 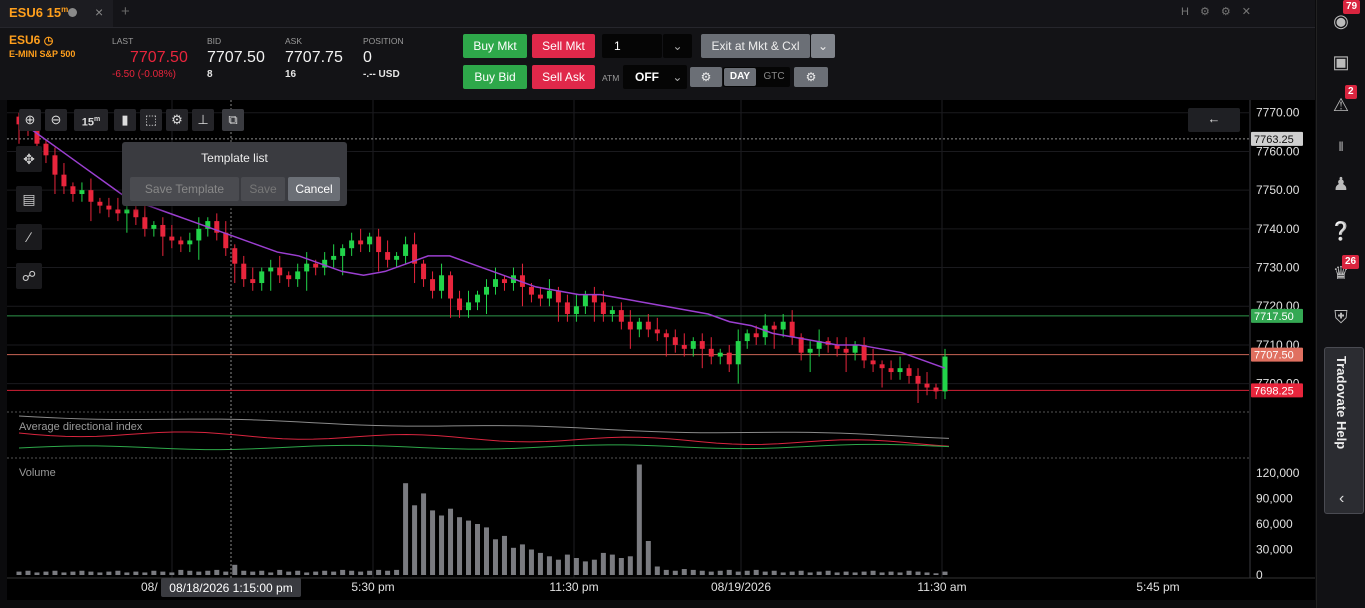 I want to click on cancel-button: Cancel, so click(x=314, y=189).